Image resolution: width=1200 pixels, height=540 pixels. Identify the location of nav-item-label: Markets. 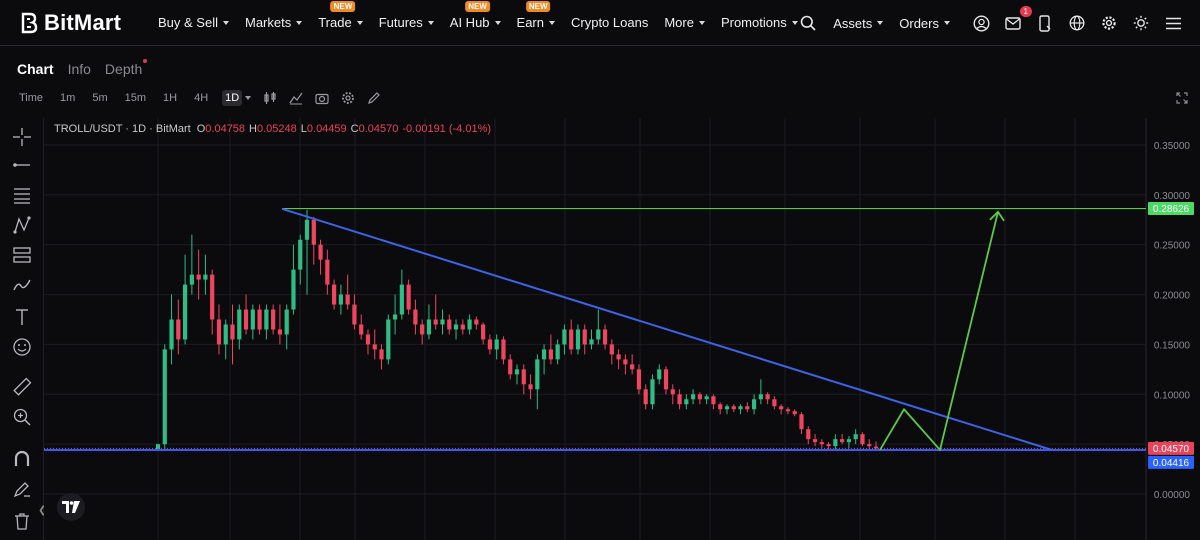
(268, 22).